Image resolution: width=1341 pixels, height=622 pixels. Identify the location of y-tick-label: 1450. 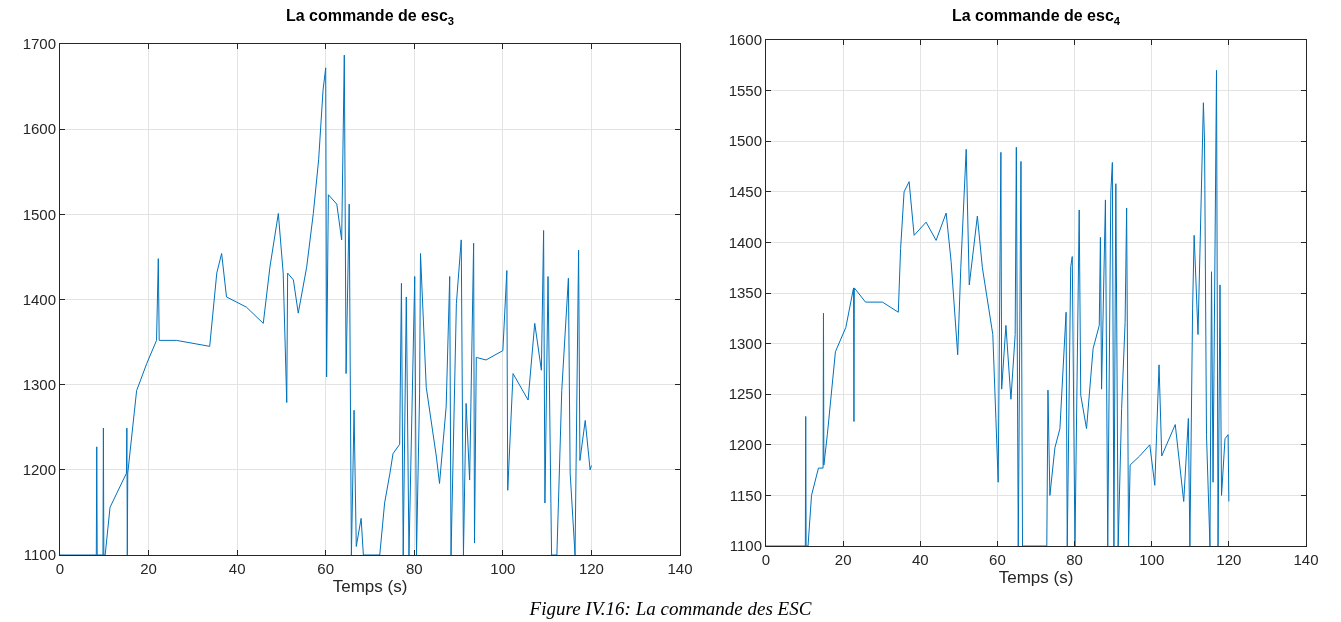
(745, 192).